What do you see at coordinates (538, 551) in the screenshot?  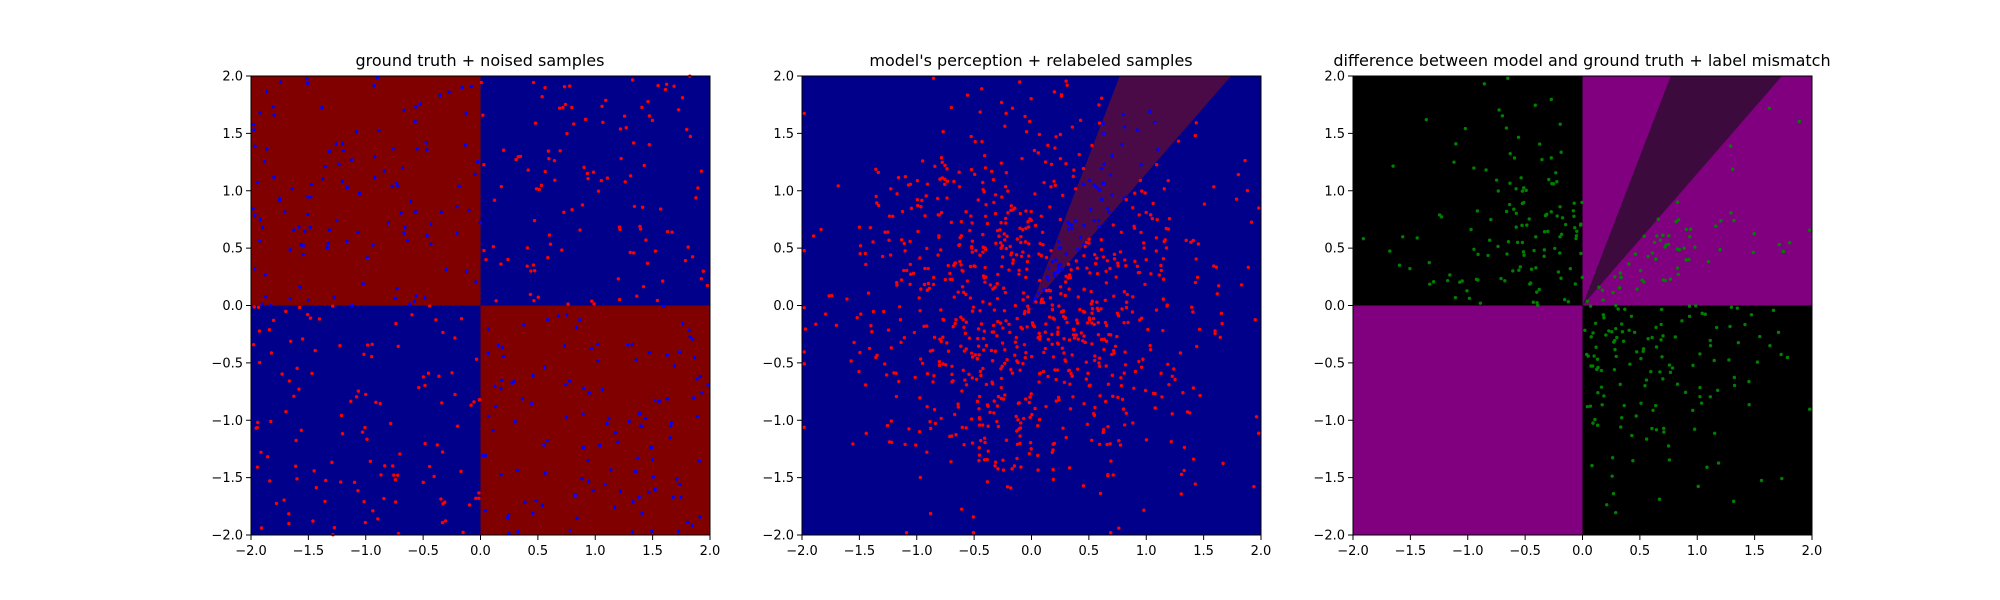 I see `panel-1-x-tick-label: 0.5` at bounding box center [538, 551].